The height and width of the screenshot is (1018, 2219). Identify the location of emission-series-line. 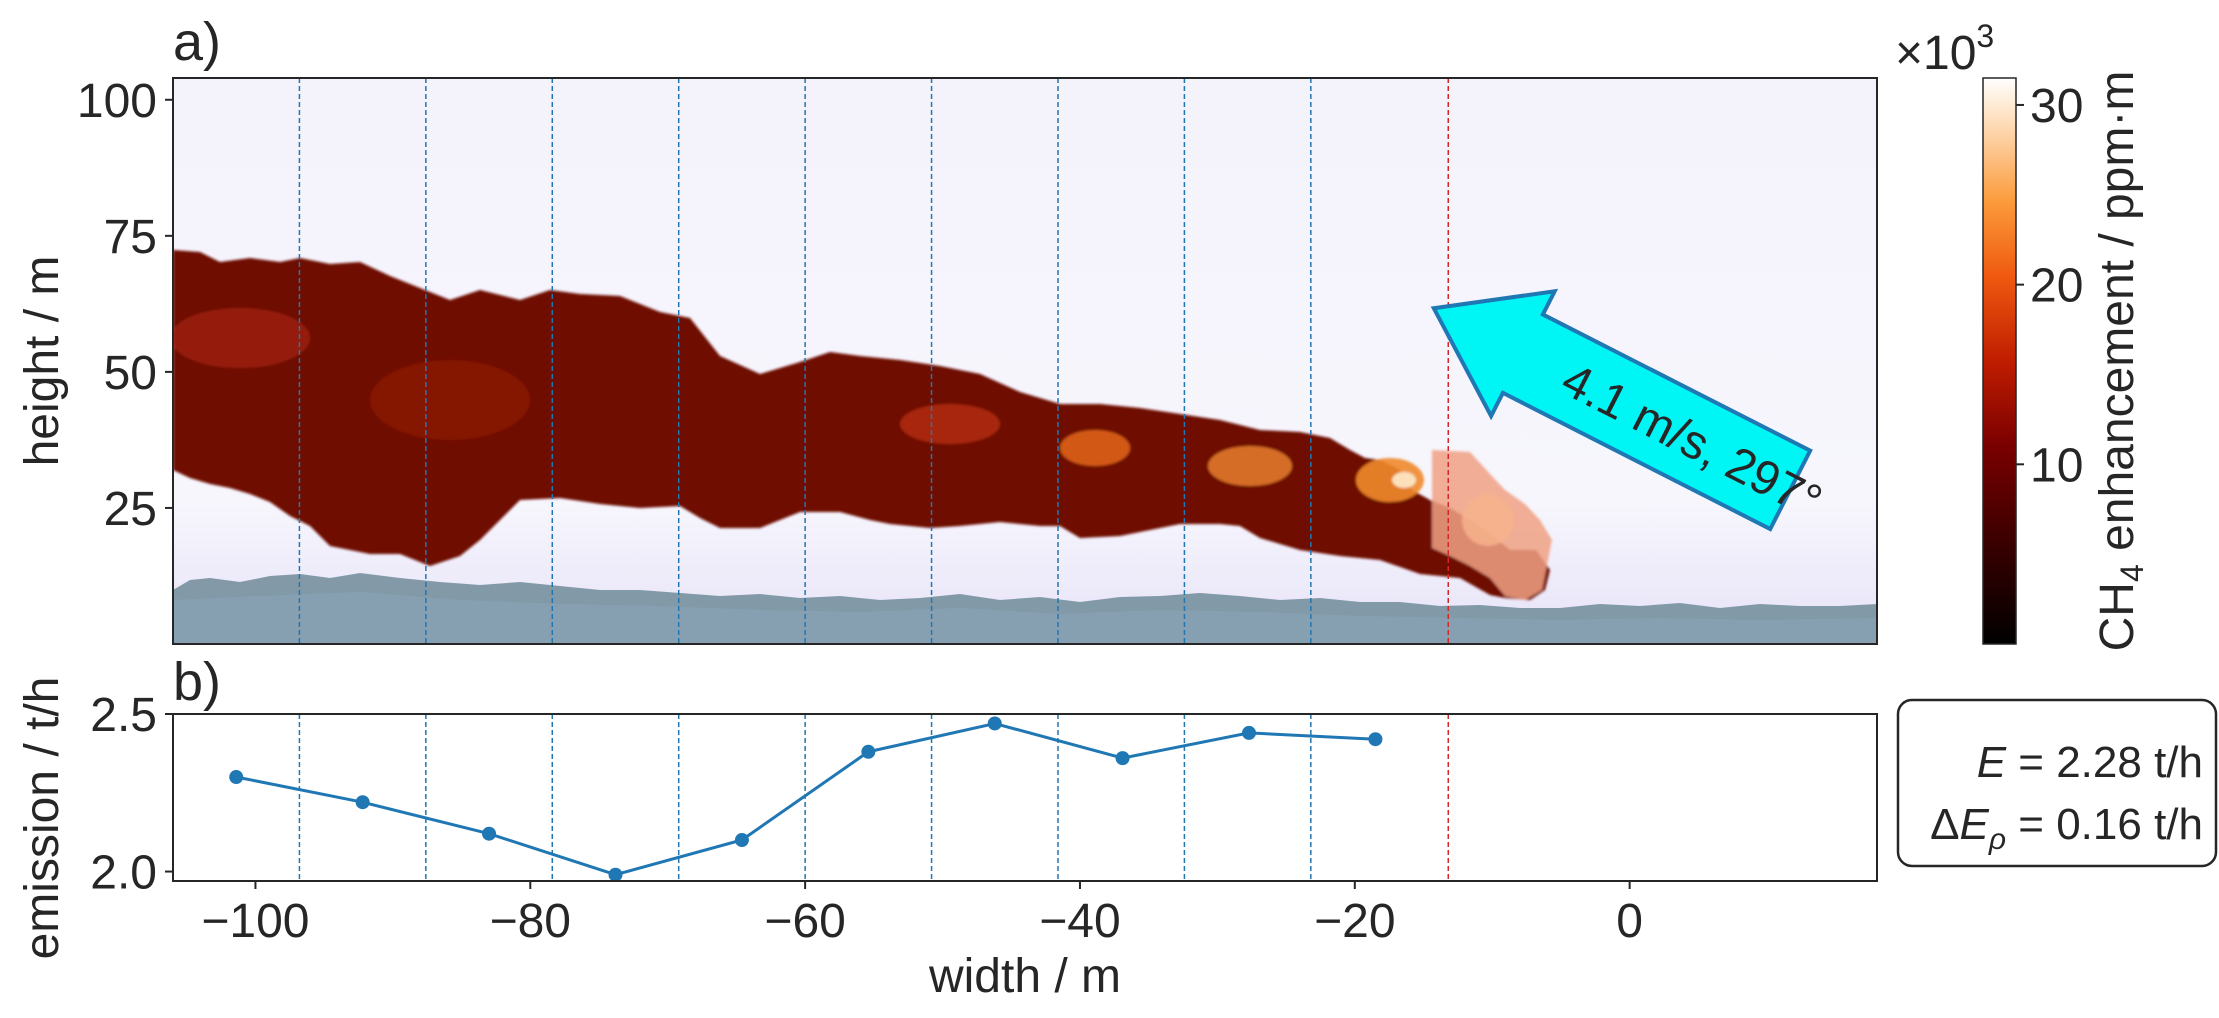
(805, 799).